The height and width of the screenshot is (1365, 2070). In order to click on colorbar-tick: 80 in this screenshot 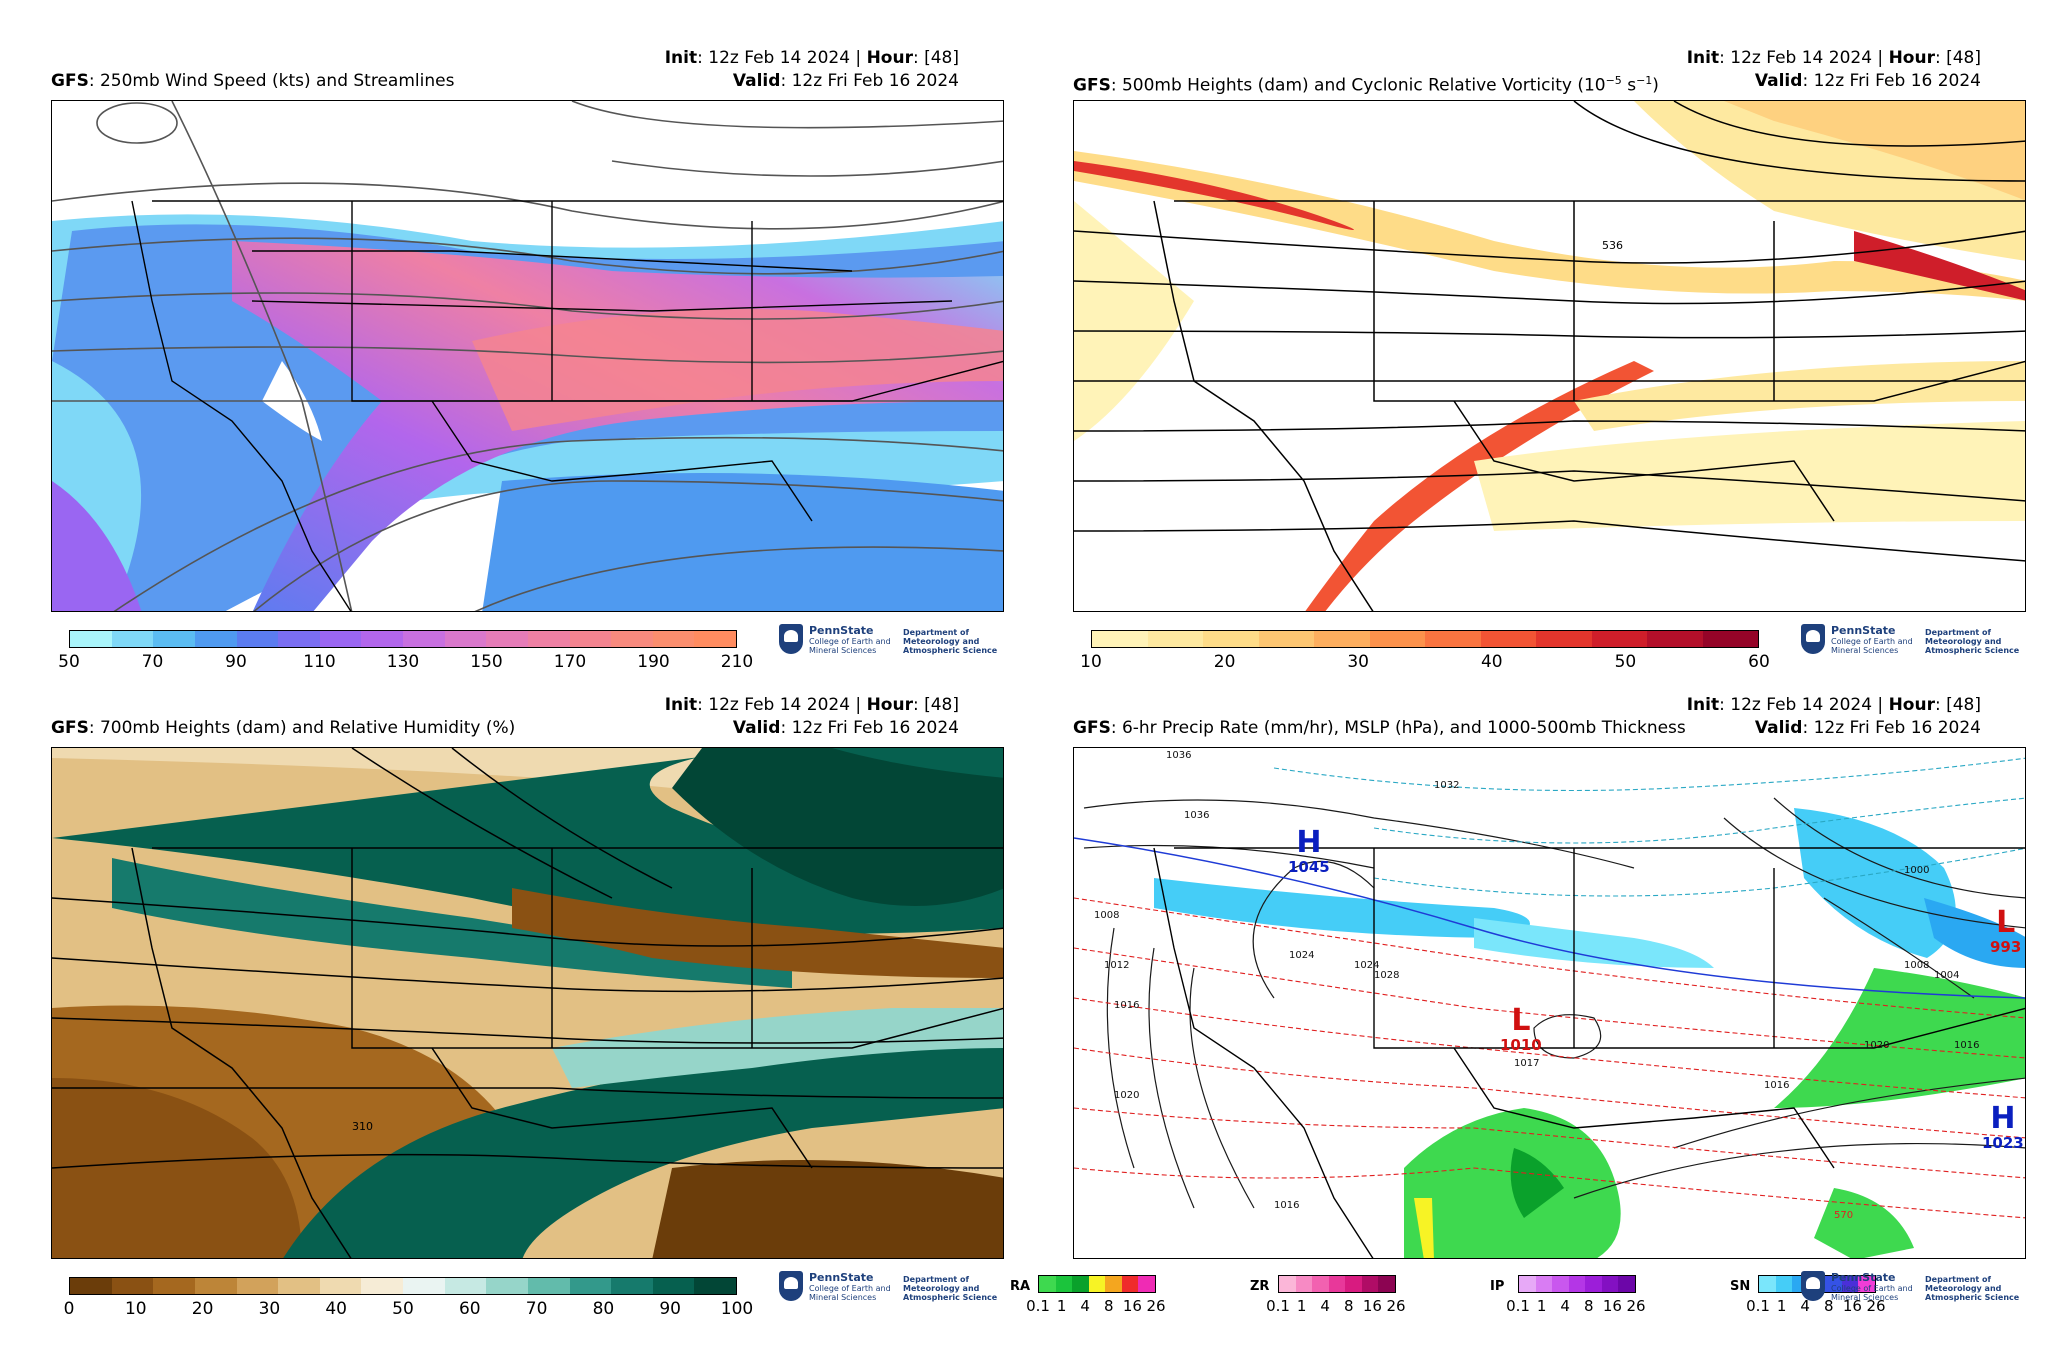, I will do `click(603, 1309)`.